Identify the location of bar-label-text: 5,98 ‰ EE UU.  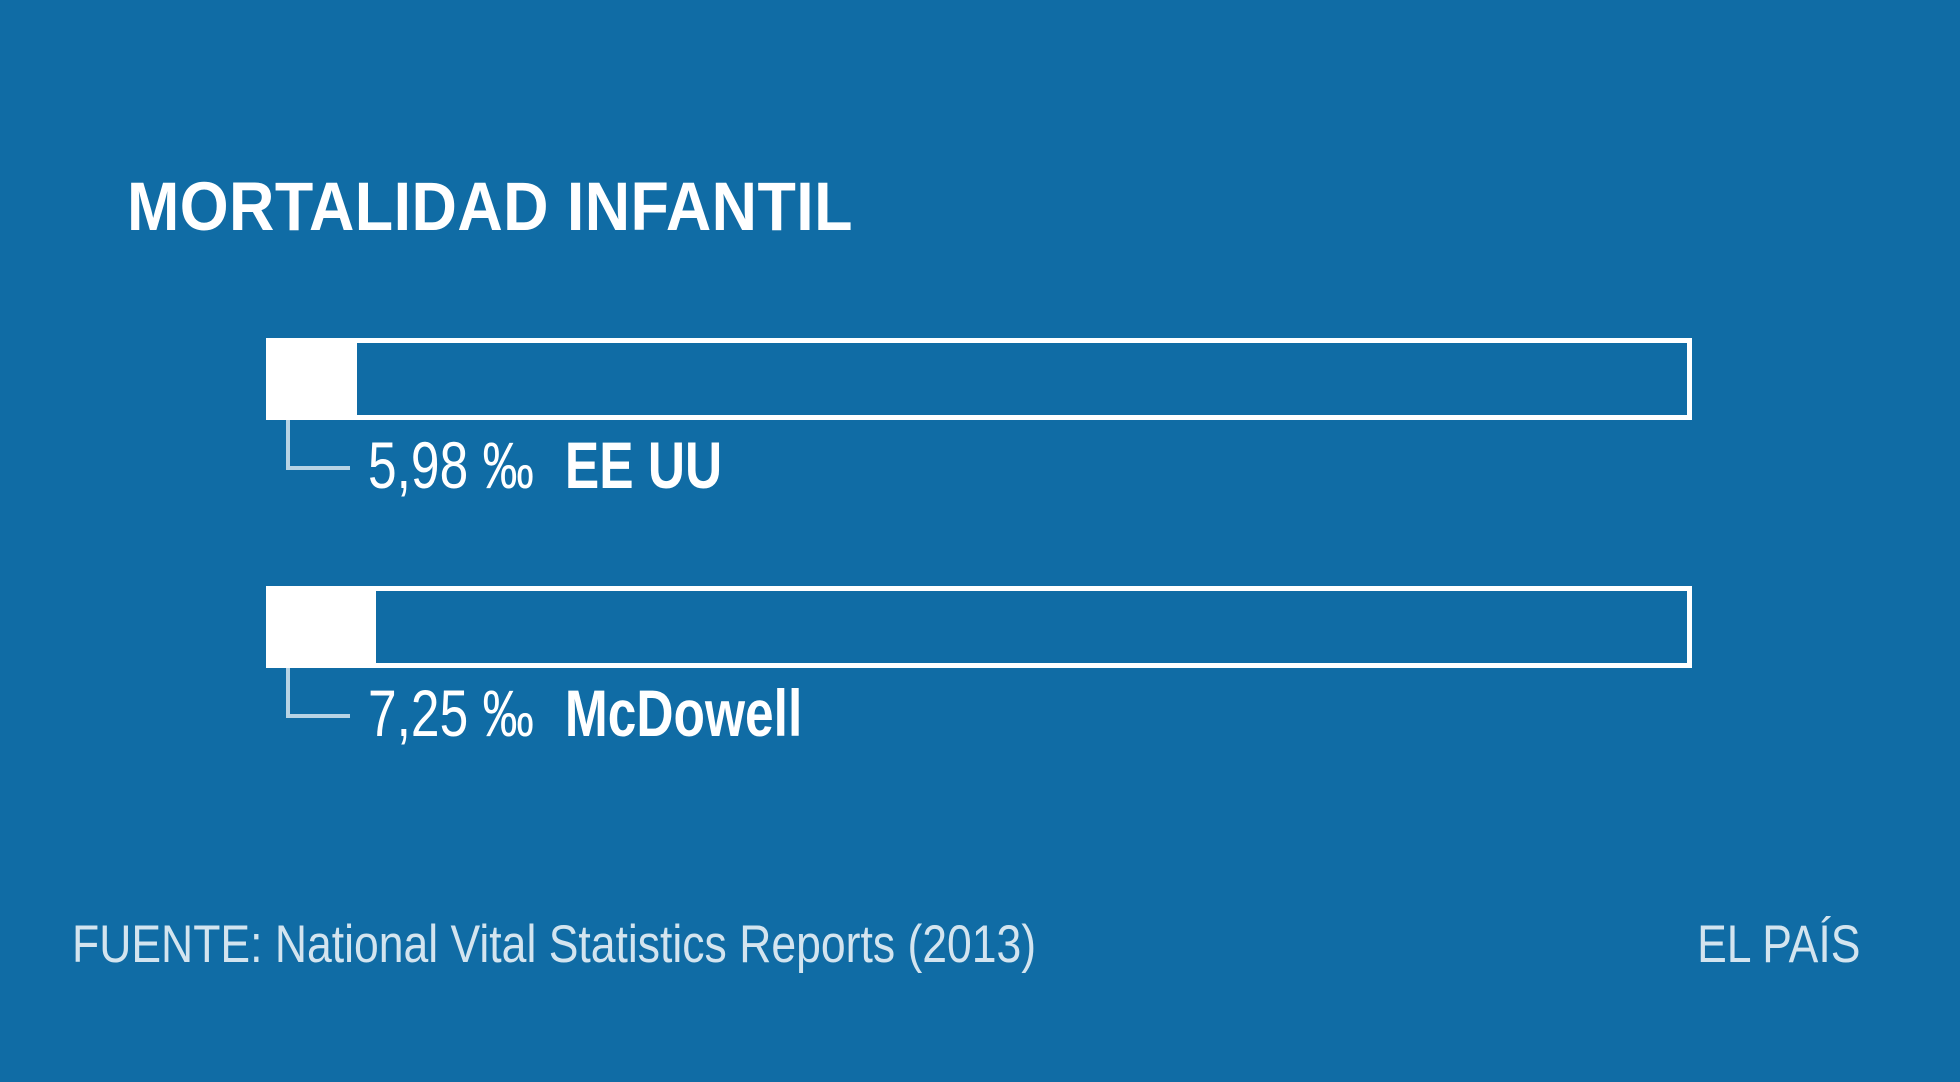
(545, 465).